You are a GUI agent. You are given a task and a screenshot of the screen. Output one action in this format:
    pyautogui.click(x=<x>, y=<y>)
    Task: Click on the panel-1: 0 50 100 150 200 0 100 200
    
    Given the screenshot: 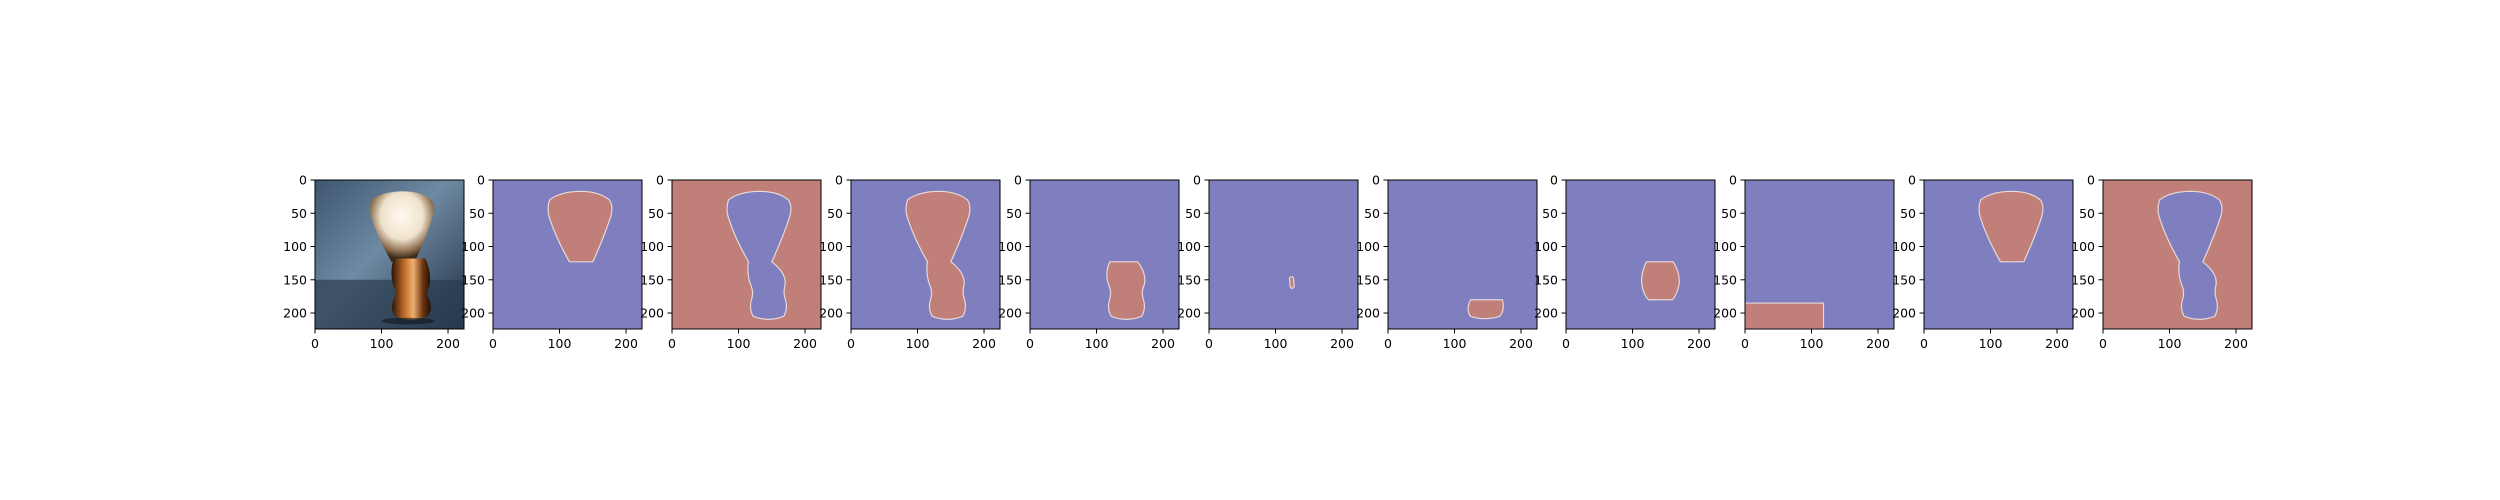 What is the action you would take?
    pyautogui.click(x=374, y=262)
    